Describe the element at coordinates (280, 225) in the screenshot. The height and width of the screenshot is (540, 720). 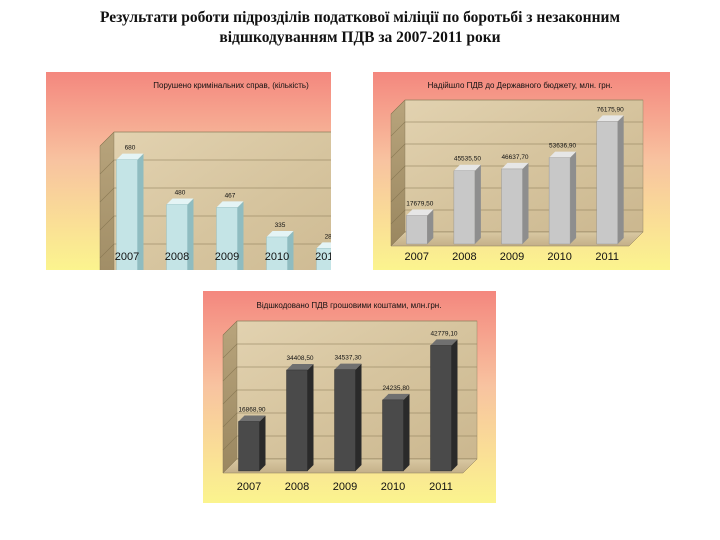
I see `data-label: 335` at that location.